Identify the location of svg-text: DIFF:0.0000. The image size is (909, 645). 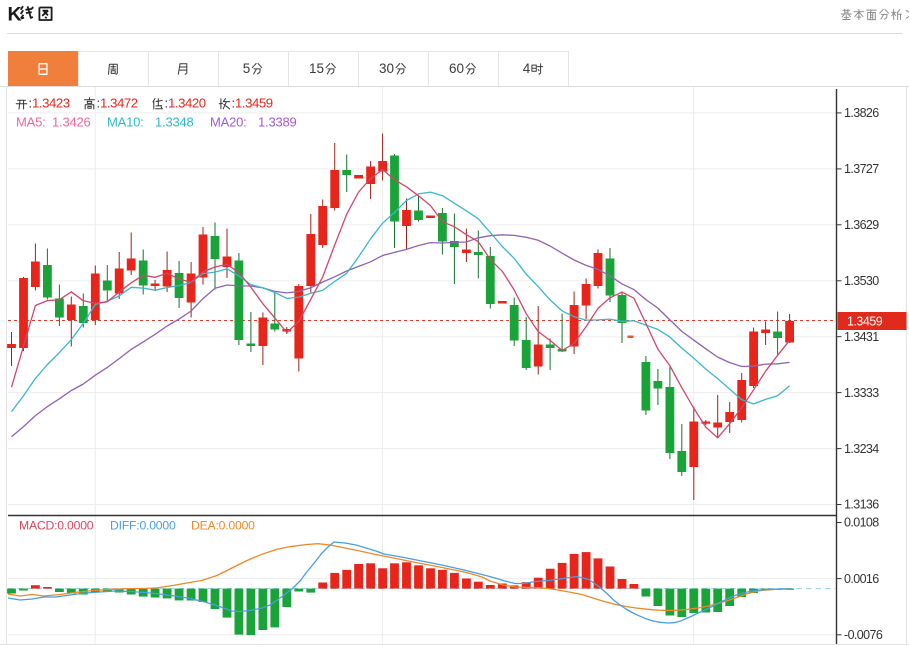
(143, 526).